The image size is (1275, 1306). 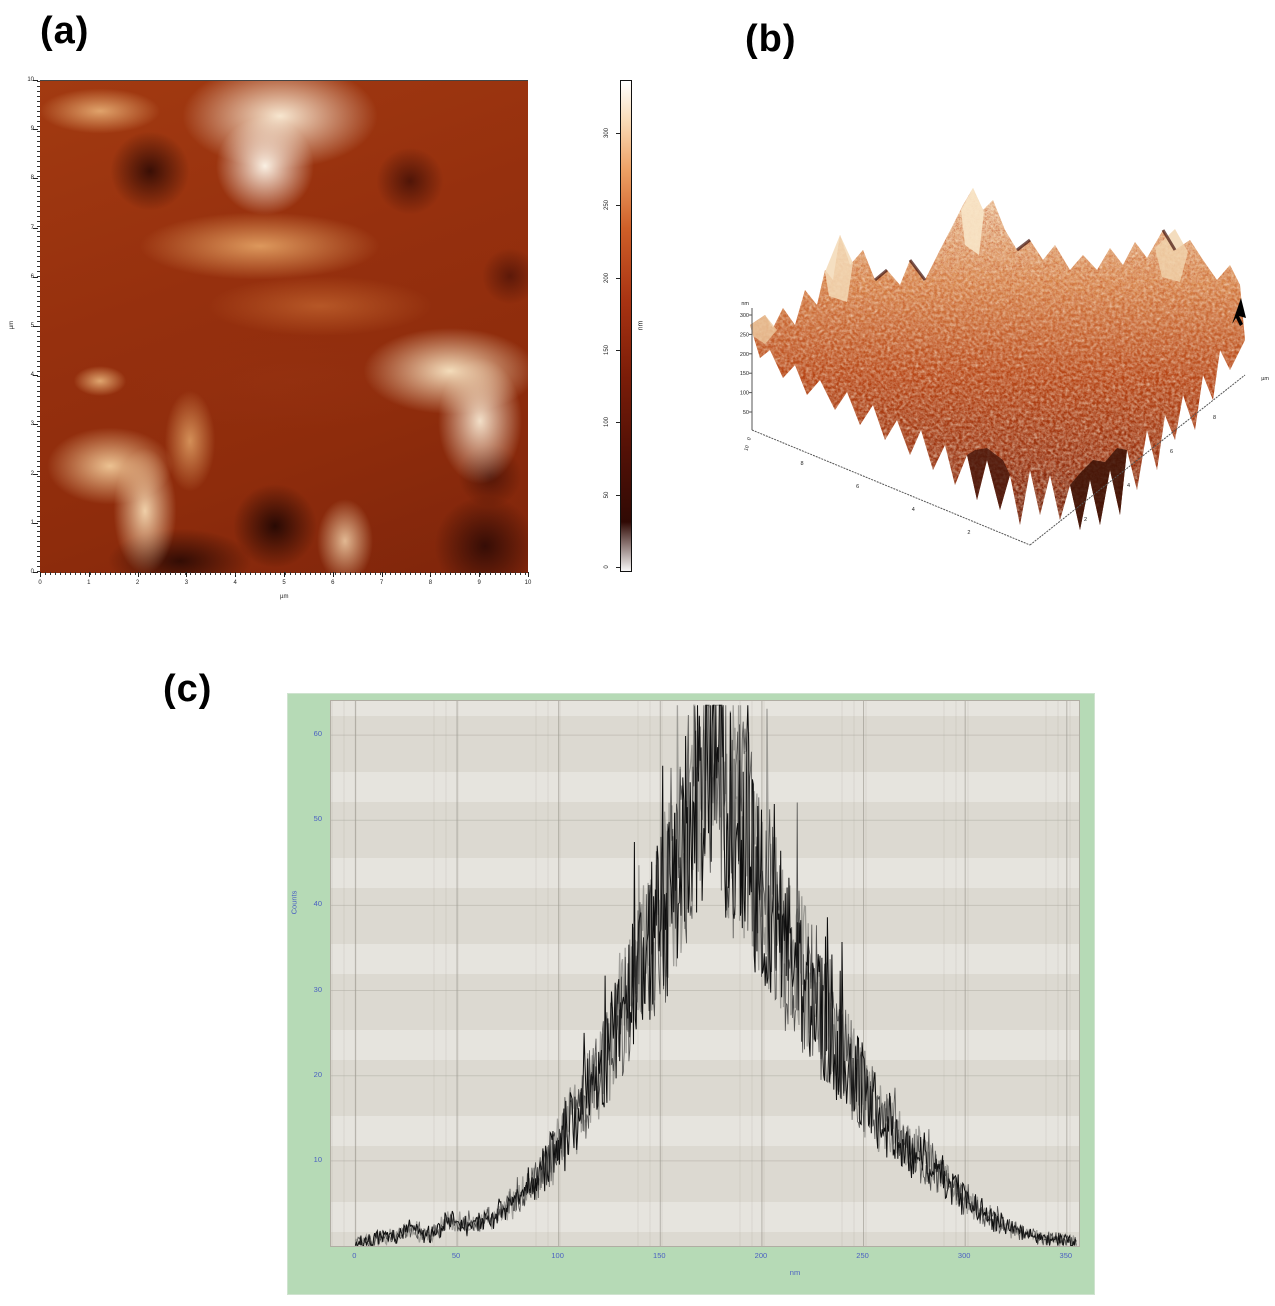 I want to click on panel-a-y-tick-label: 7, so click(x=28, y=228).